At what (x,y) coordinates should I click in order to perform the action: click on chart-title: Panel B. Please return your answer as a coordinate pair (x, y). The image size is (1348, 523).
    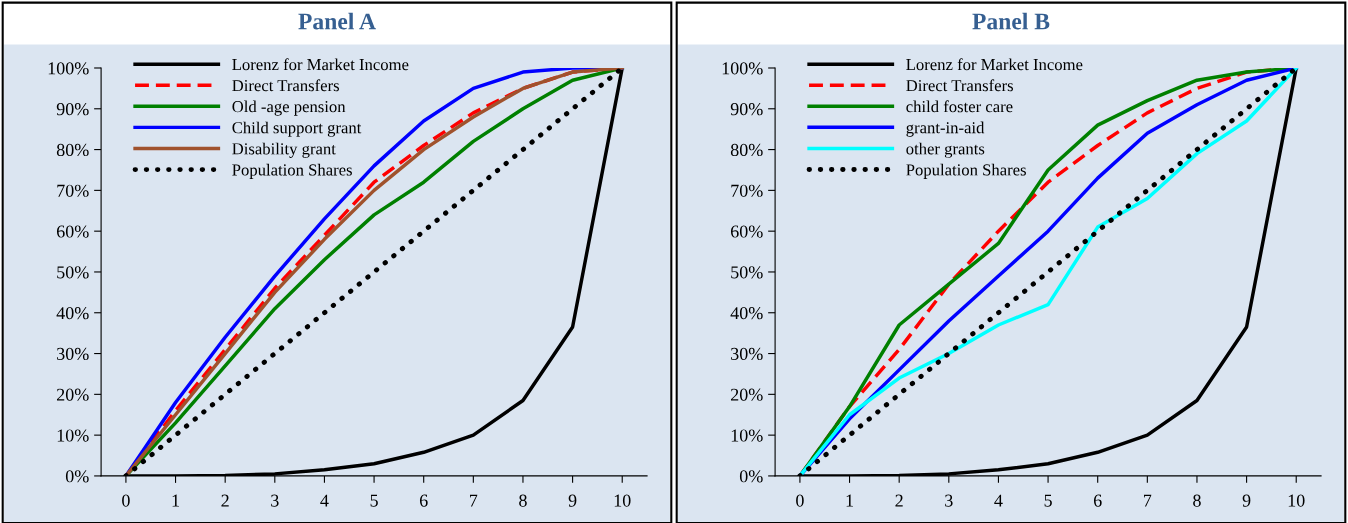
    Looking at the image, I should click on (1011, 21).